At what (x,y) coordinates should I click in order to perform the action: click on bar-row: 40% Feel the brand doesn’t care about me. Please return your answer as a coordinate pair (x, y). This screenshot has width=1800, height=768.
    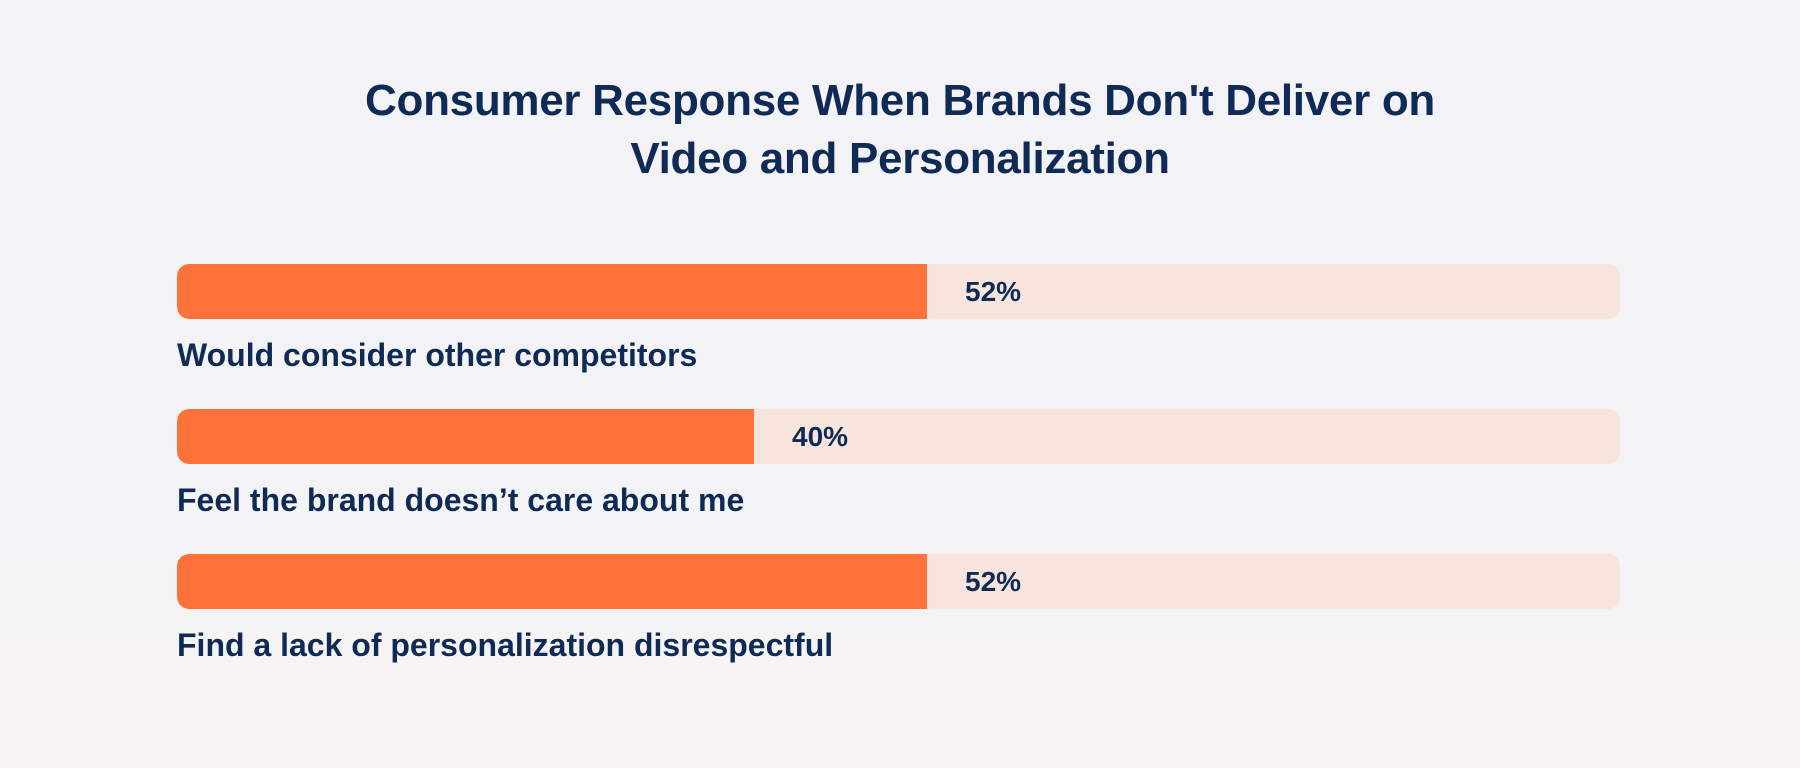
    Looking at the image, I should click on (898, 464).